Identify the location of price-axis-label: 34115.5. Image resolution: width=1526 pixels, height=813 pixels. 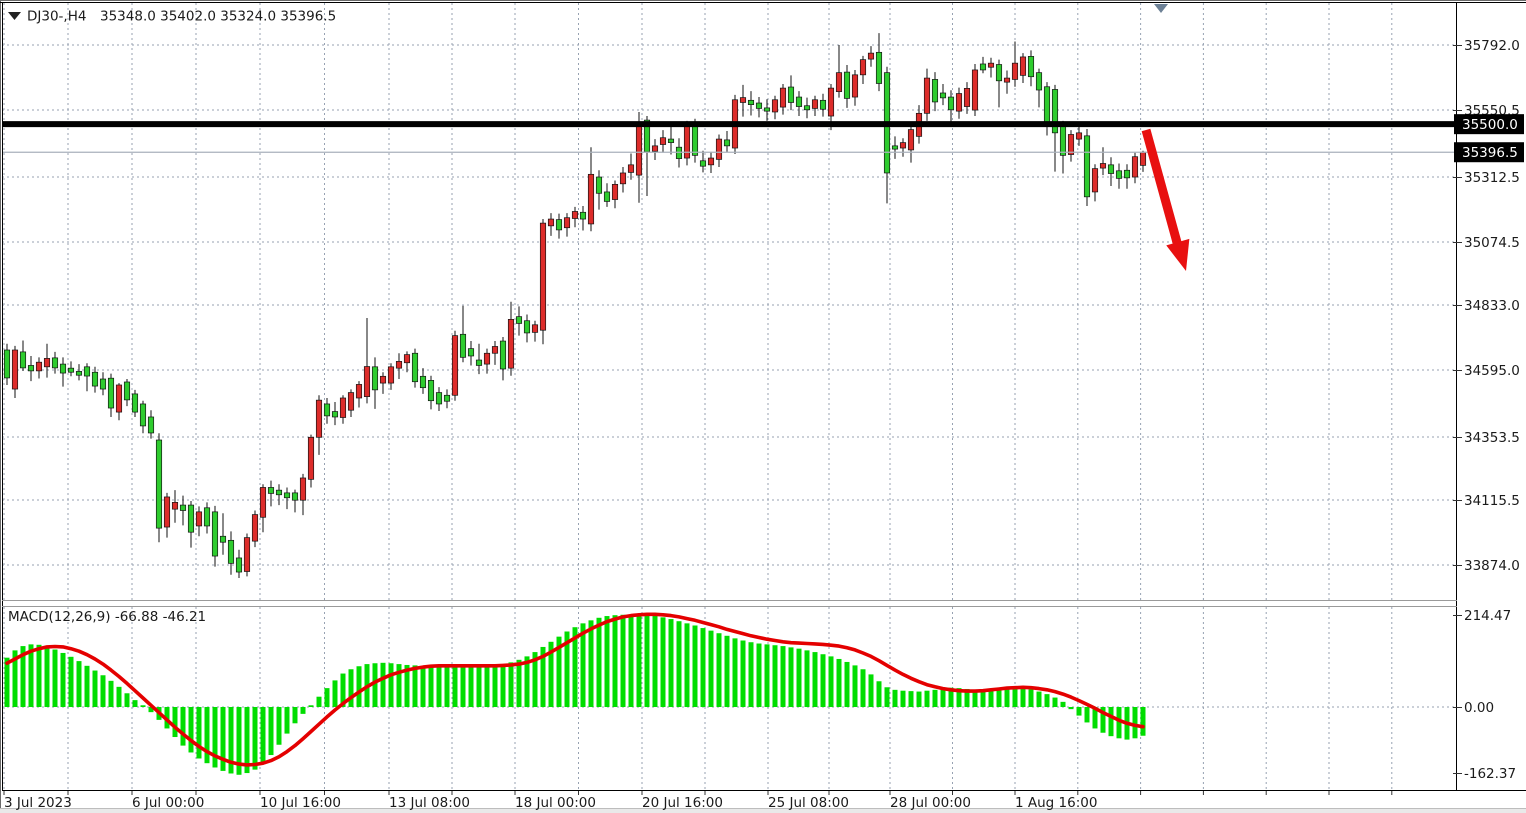
(1492, 501).